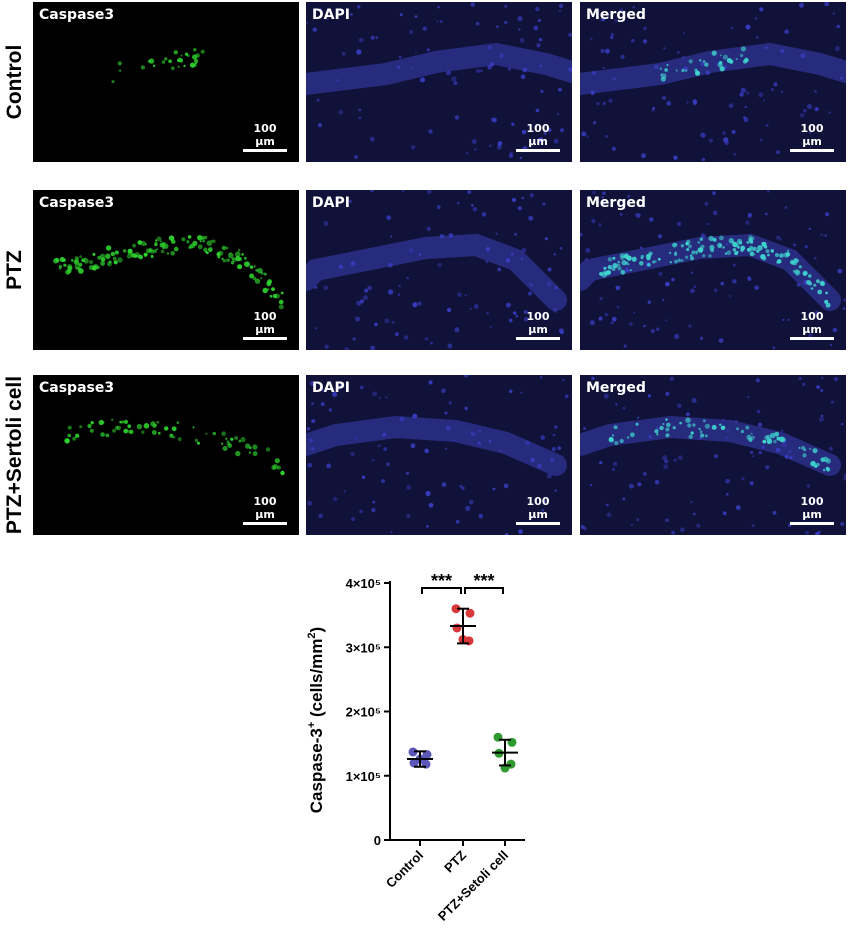 Image resolution: width=850 pixels, height=952 pixels. What do you see at coordinates (455, 861) in the screenshot?
I see `x-tick-label: PTZ` at bounding box center [455, 861].